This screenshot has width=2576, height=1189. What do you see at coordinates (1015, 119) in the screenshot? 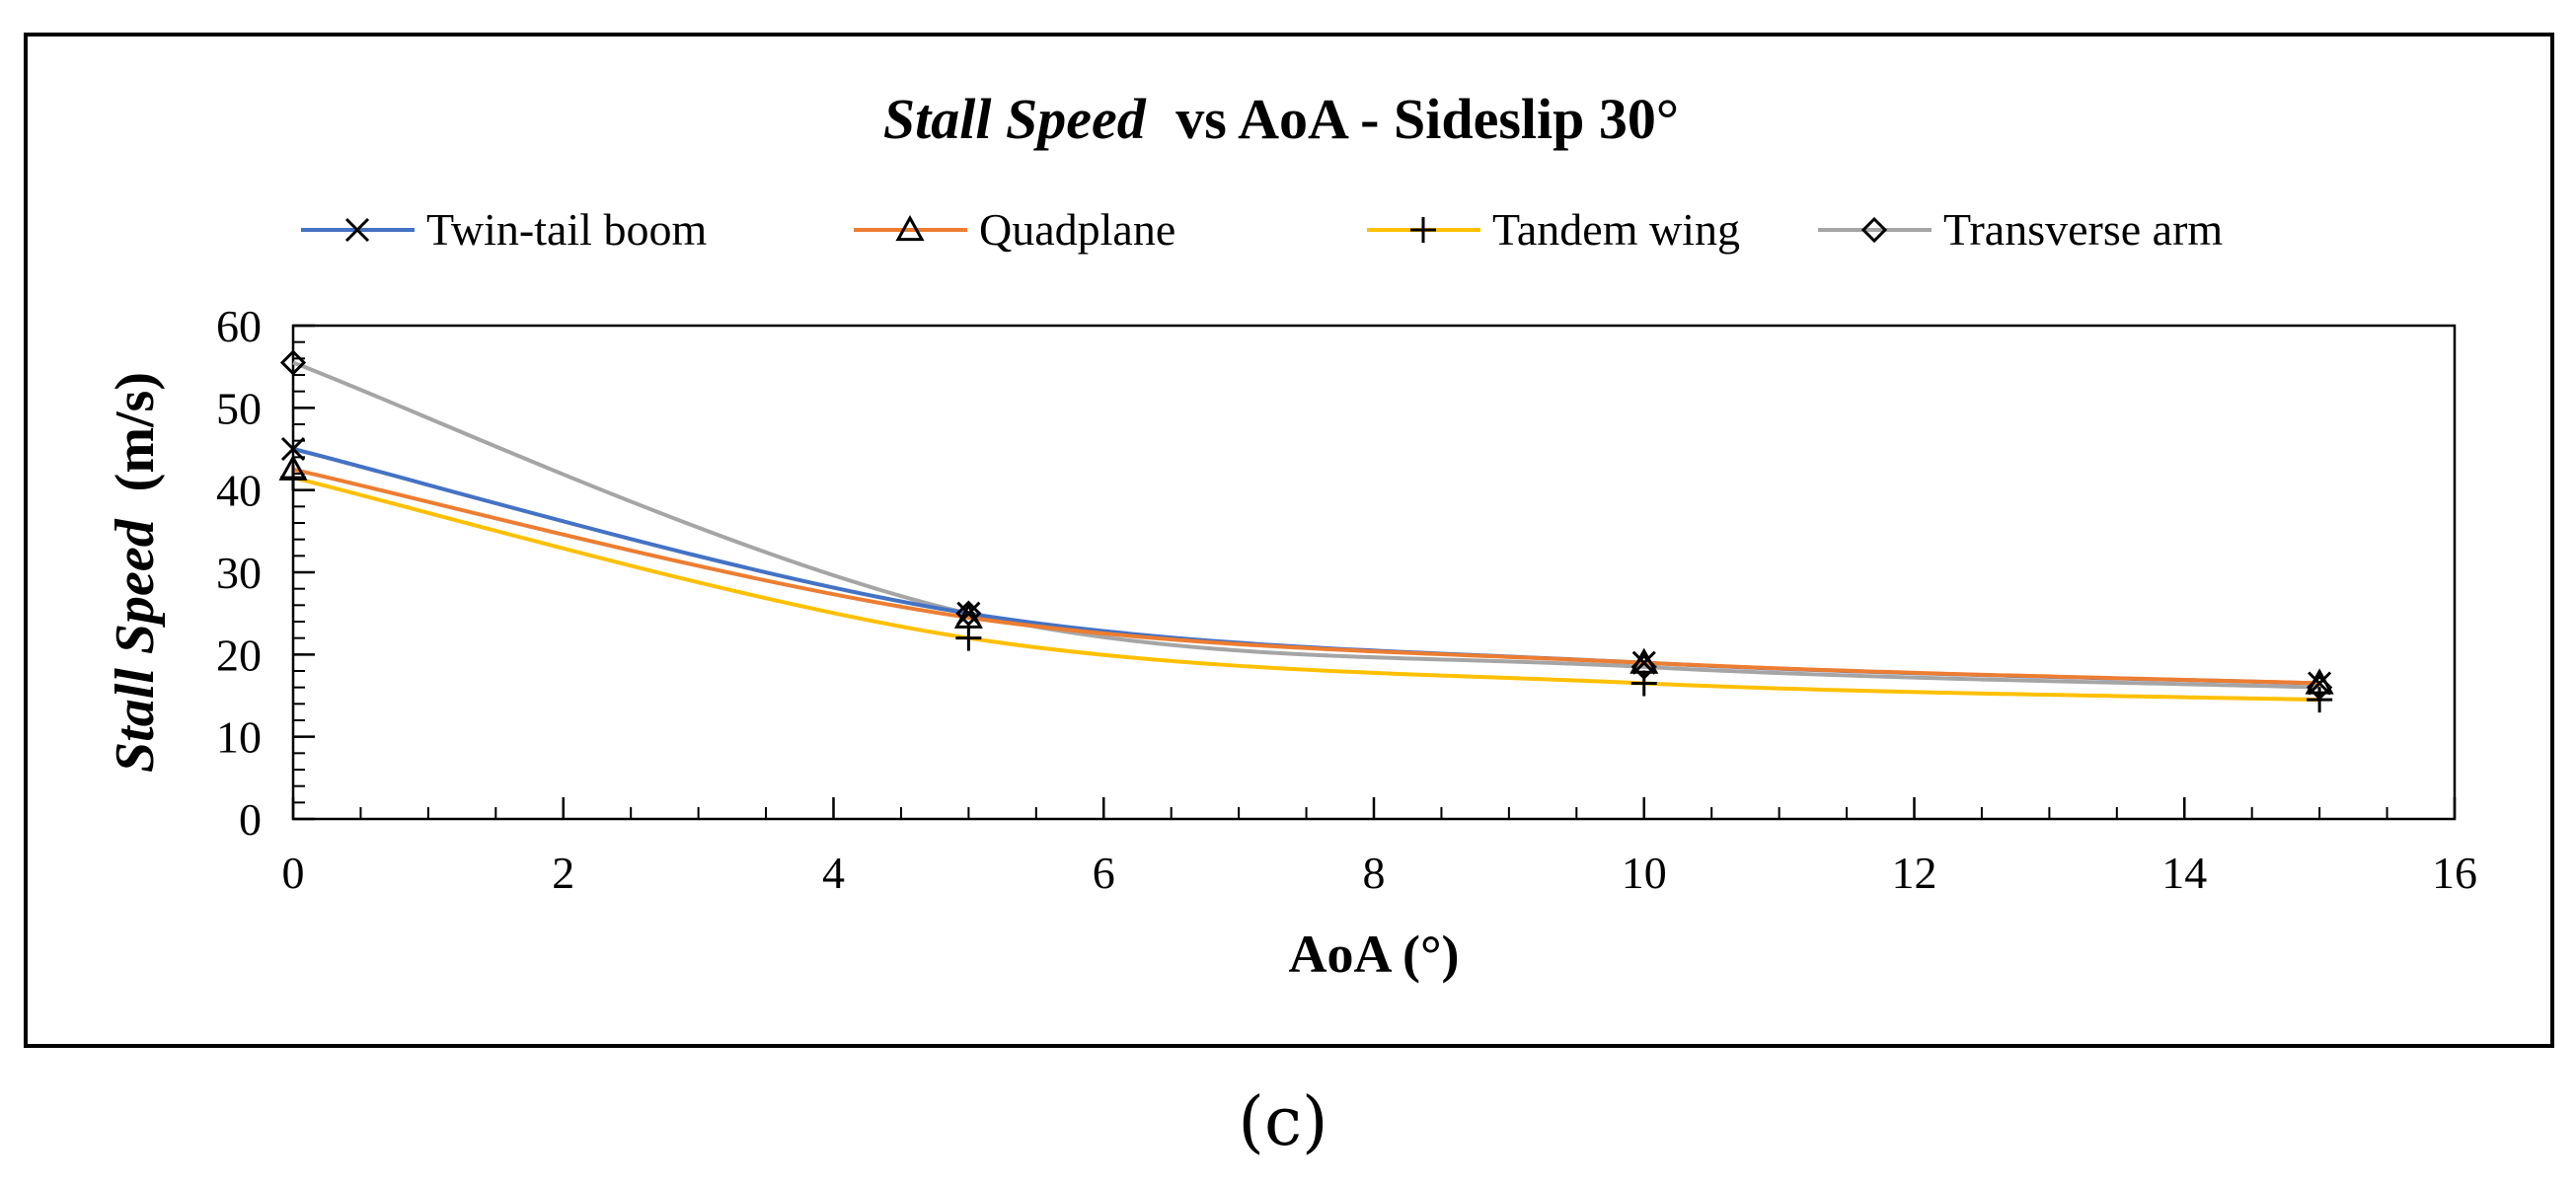
I see `chart-title-italic: Stall Speed` at bounding box center [1015, 119].